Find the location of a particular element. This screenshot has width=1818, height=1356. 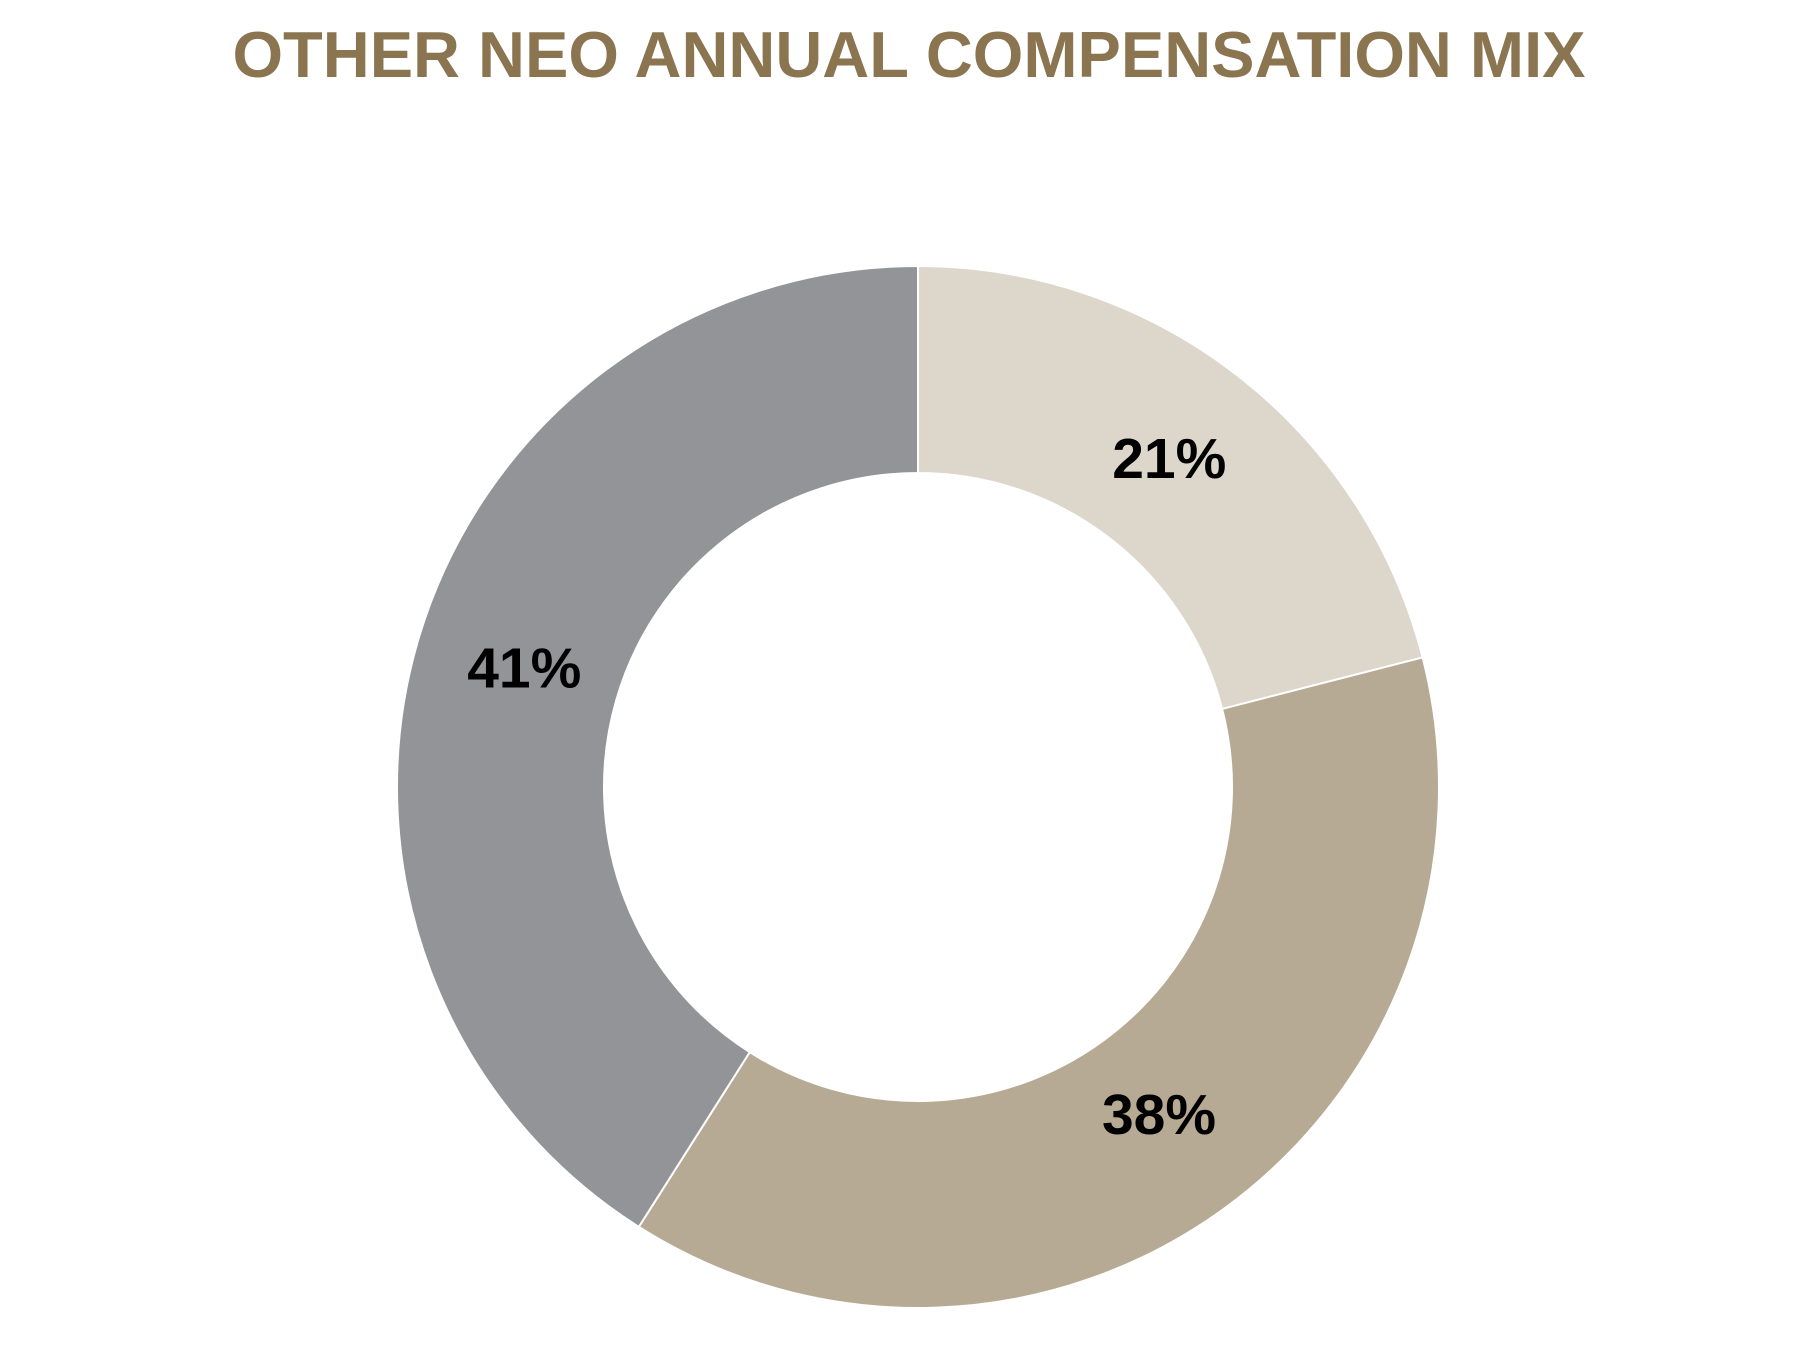

data-label: 41% is located at coordinates (524, 669).